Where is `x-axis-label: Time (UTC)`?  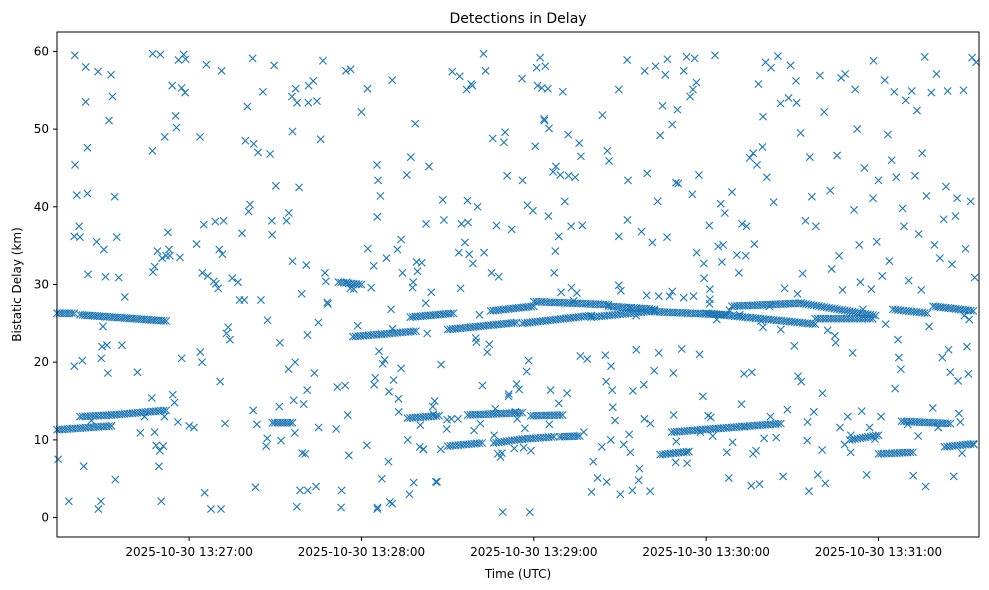 x-axis-label: Time (UTC) is located at coordinates (517, 574).